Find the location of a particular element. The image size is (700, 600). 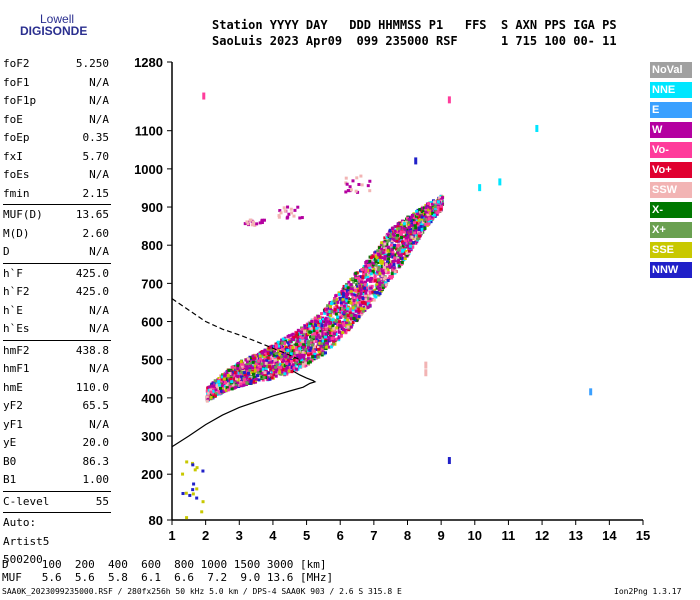

legend-item: NoVal is located at coordinates (671, 70).